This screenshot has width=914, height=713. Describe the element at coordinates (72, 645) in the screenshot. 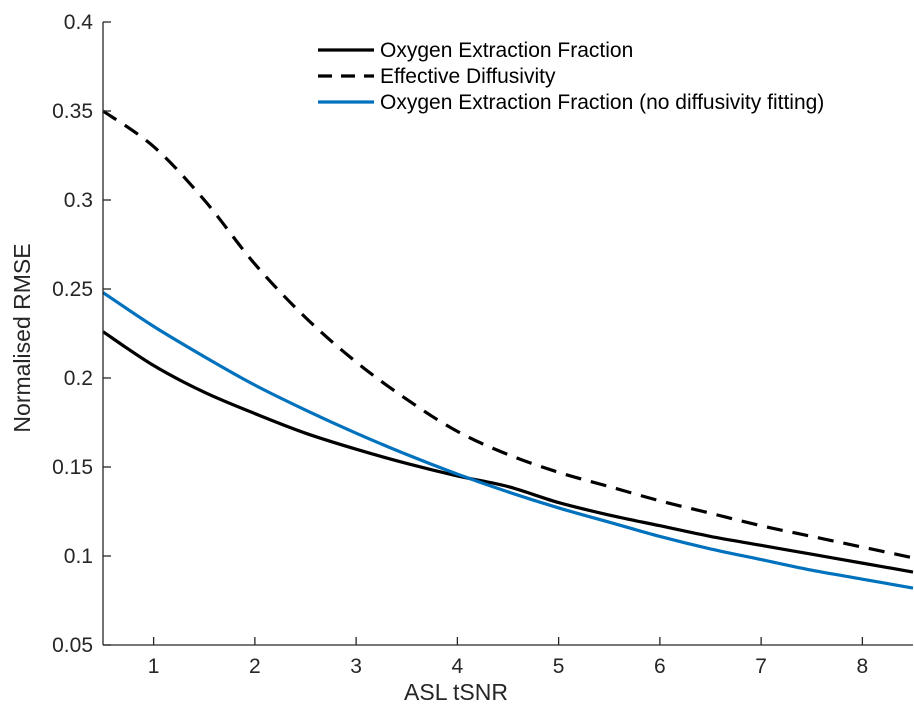

I see `y-tick-label: 0.05` at that location.